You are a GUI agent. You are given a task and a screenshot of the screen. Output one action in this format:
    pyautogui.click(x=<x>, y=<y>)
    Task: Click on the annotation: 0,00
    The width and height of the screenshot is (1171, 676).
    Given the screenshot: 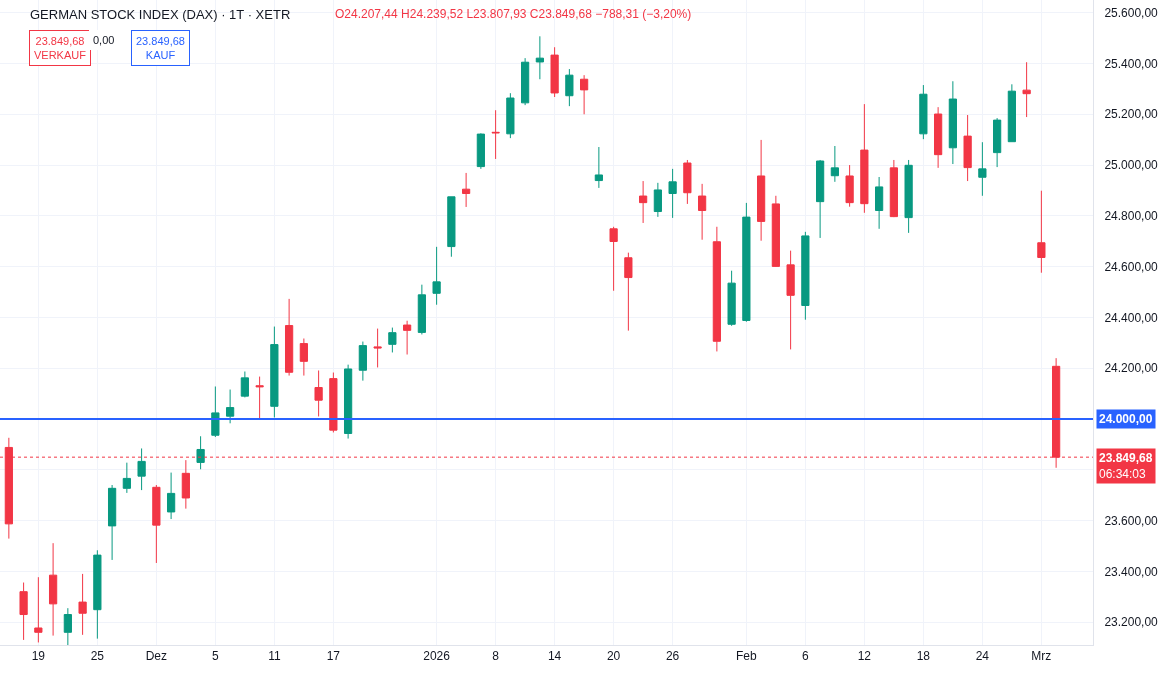 What is the action you would take?
    pyautogui.click(x=104, y=40)
    